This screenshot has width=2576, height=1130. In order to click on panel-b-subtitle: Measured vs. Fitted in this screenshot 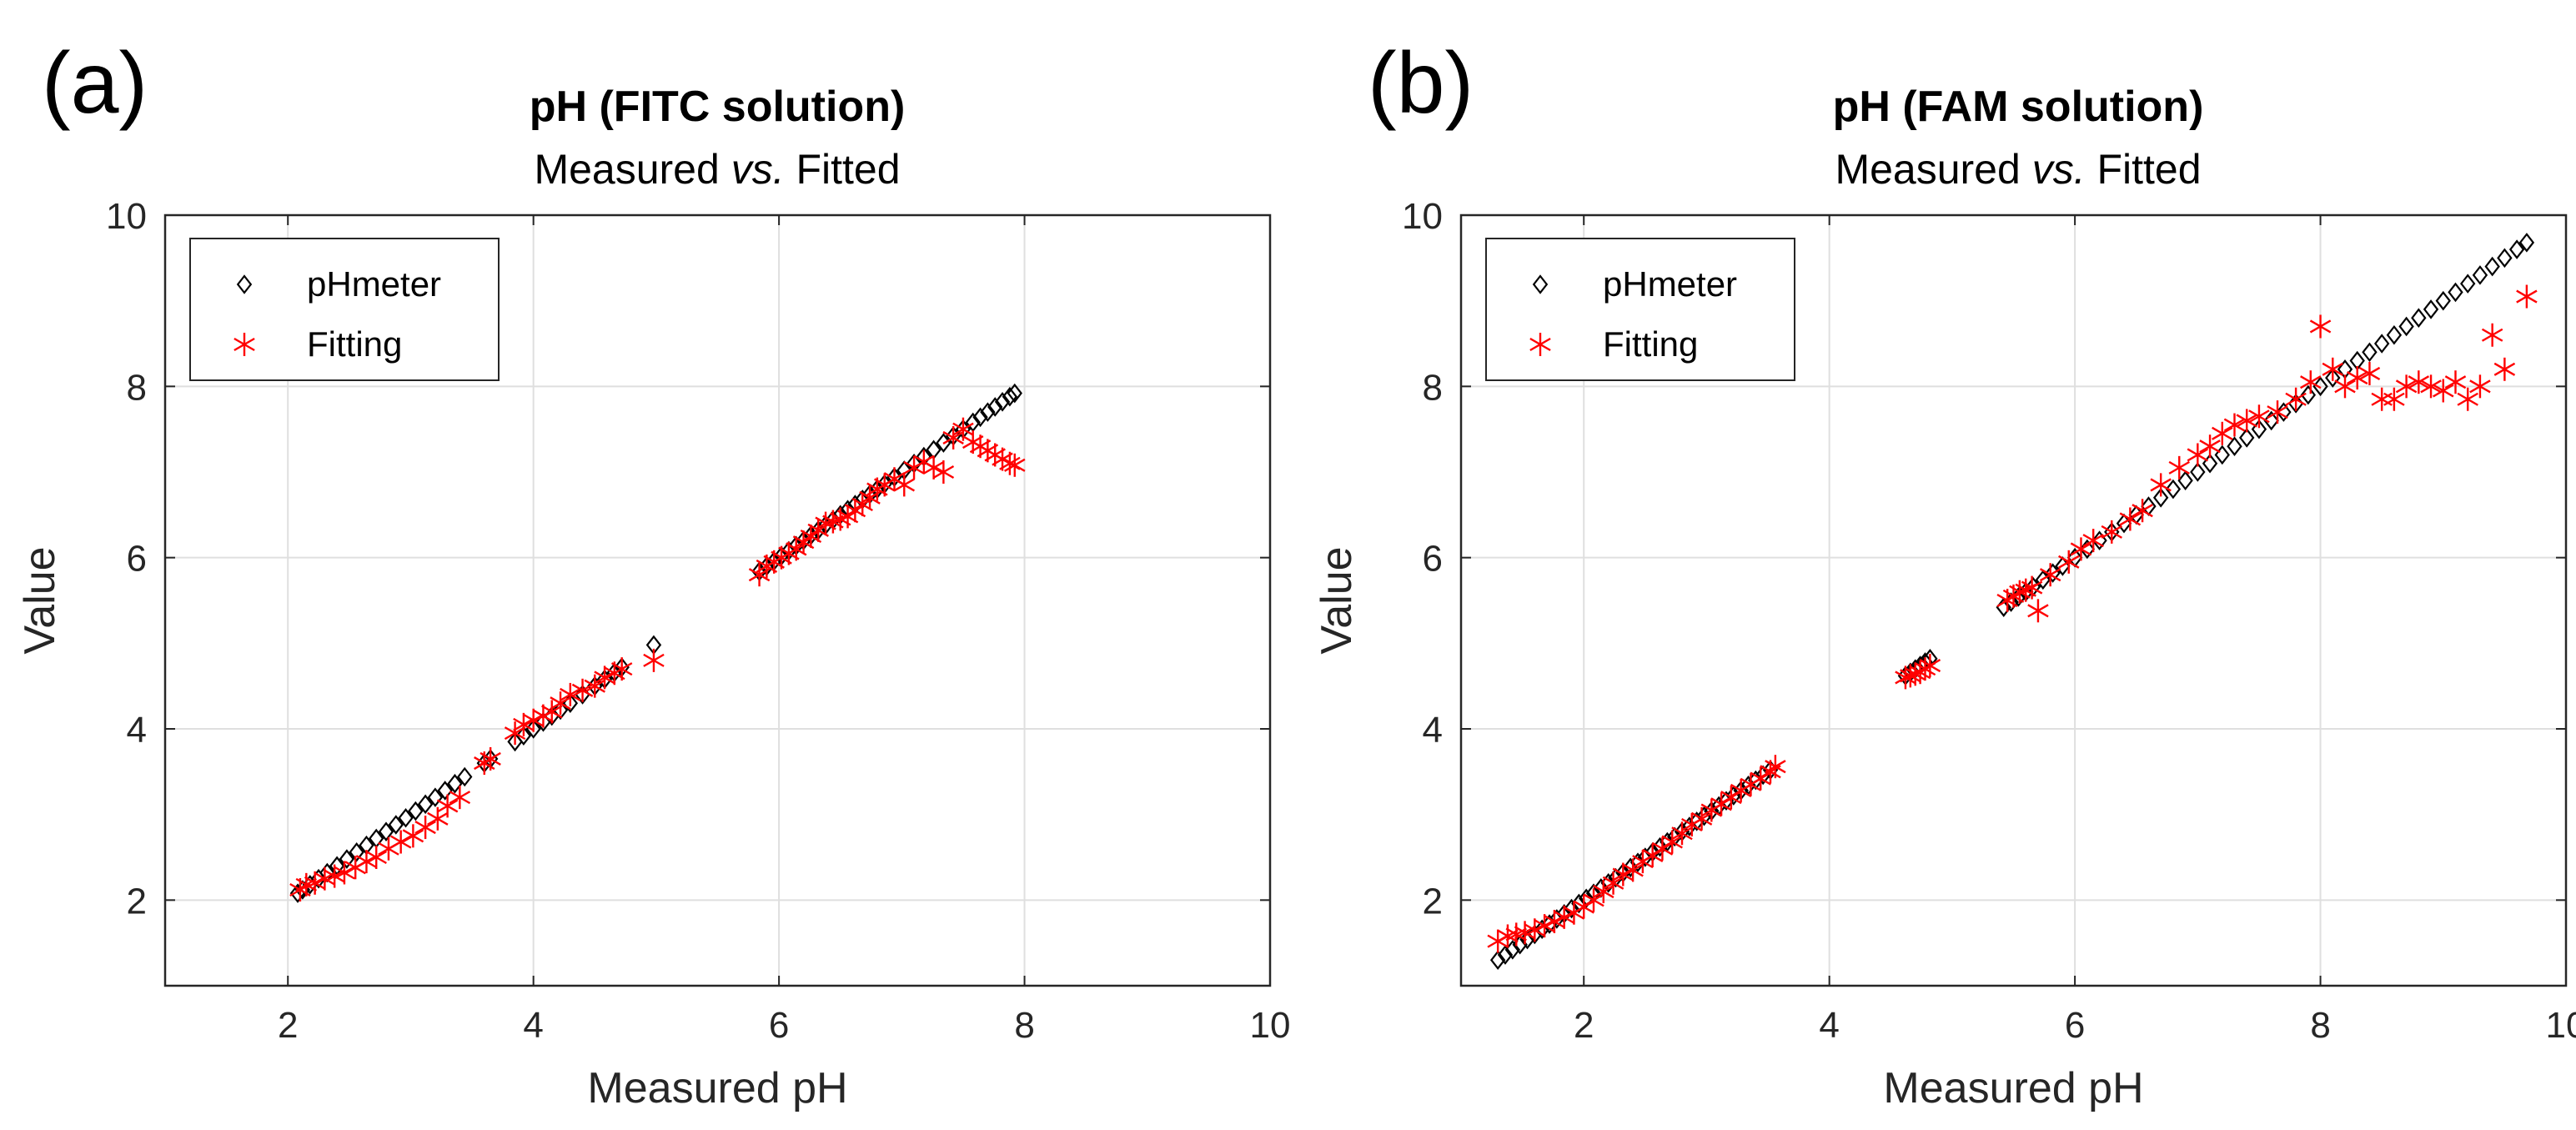, I will do `click(2018, 169)`.